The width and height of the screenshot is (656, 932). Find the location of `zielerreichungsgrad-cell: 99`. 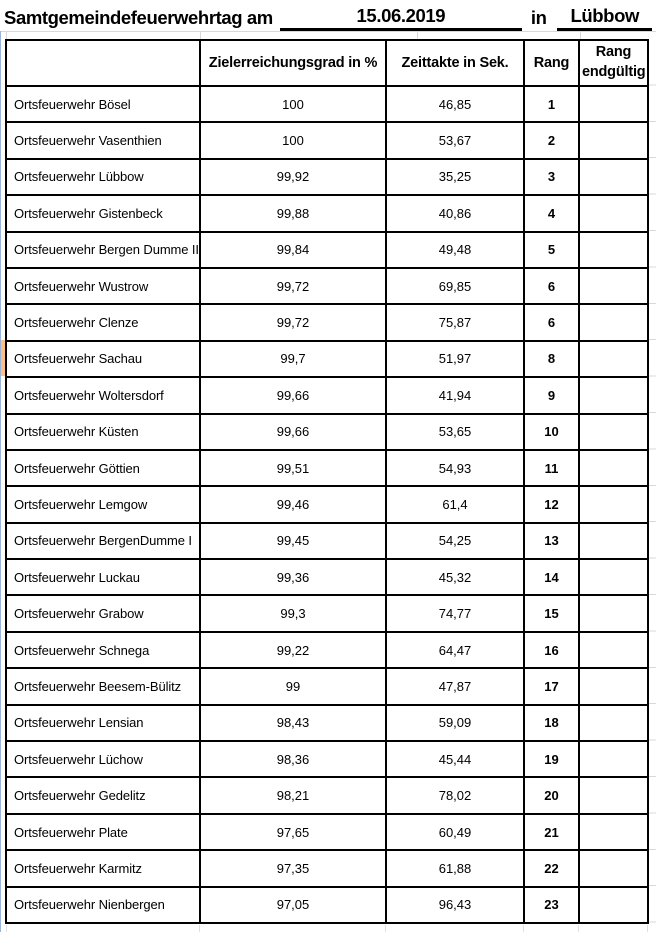

zielerreichungsgrad-cell: 99 is located at coordinates (293, 686).